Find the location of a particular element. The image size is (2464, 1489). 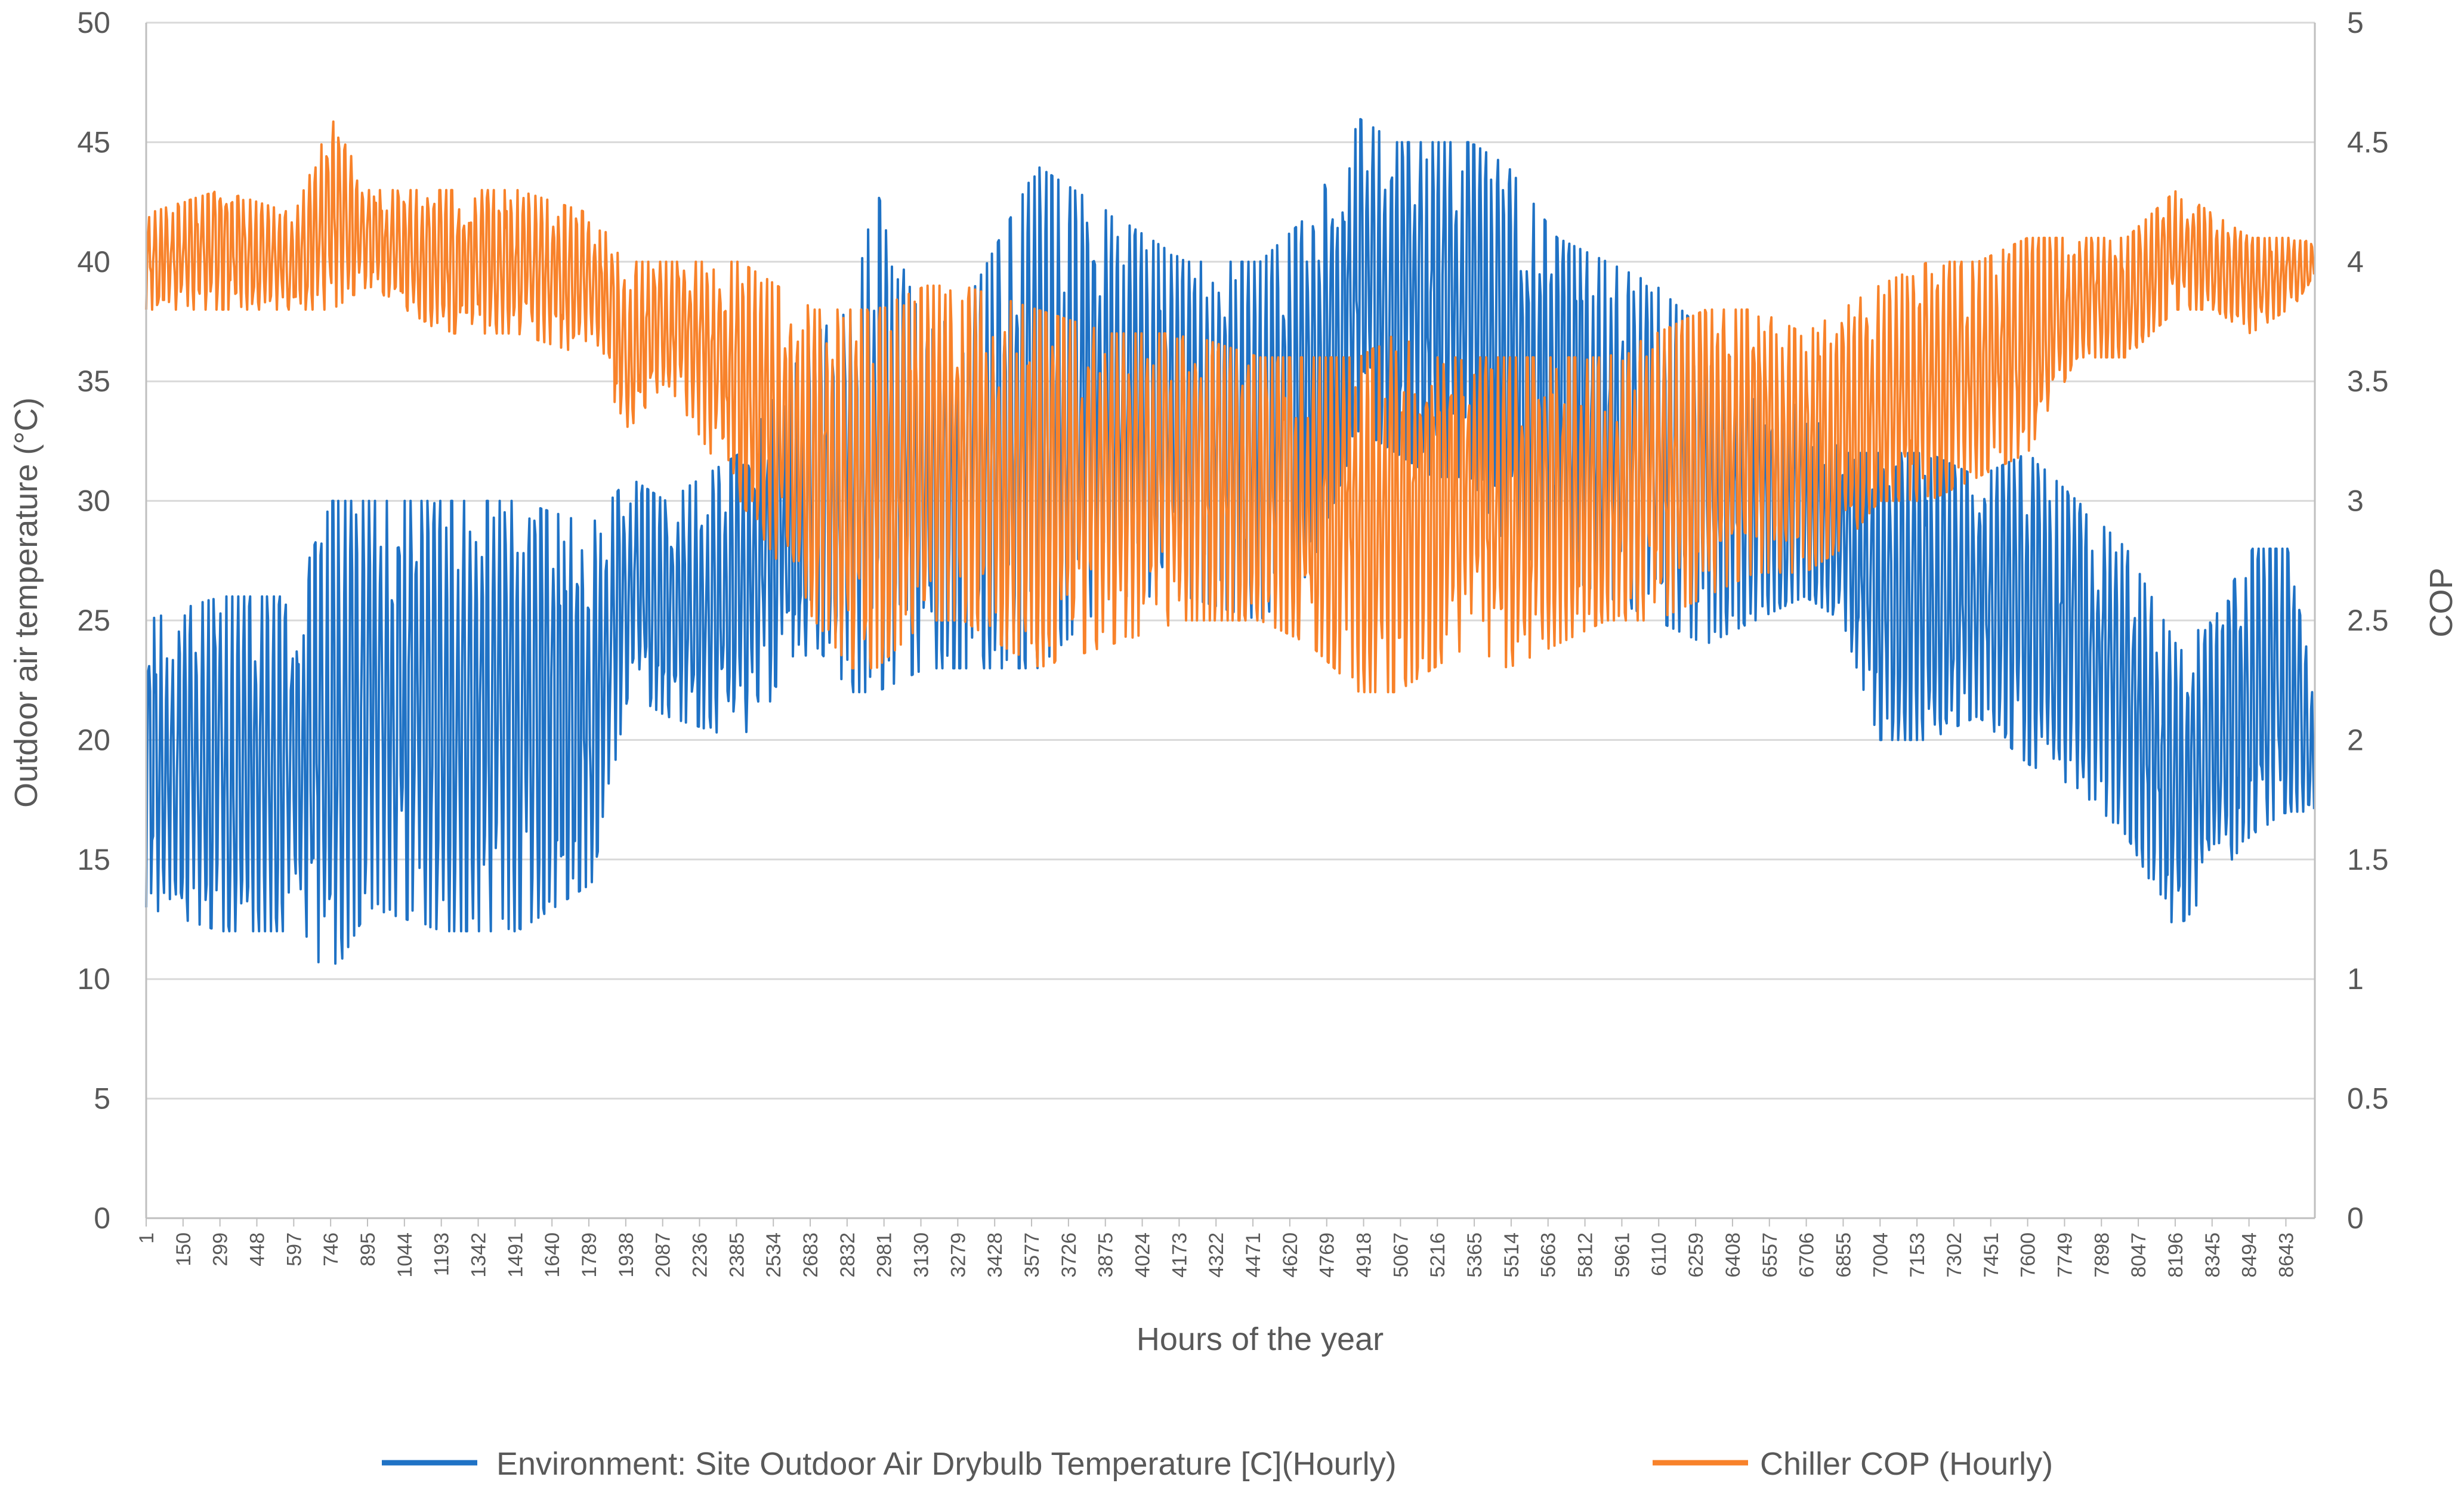

x-tick-label: 8494 is located at coordinates (2249, 1255).